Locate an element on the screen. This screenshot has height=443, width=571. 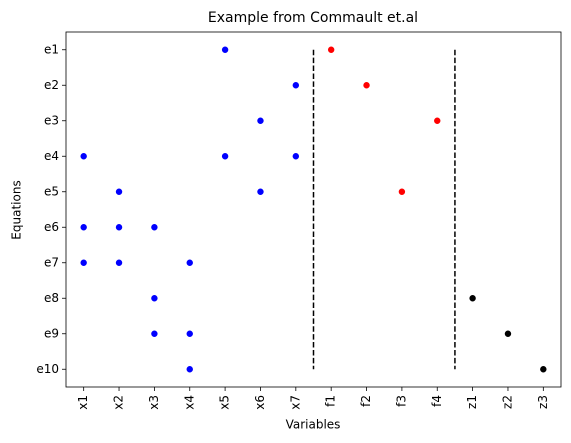
x-tick-label: z2 is located at coordinates (507, 402).